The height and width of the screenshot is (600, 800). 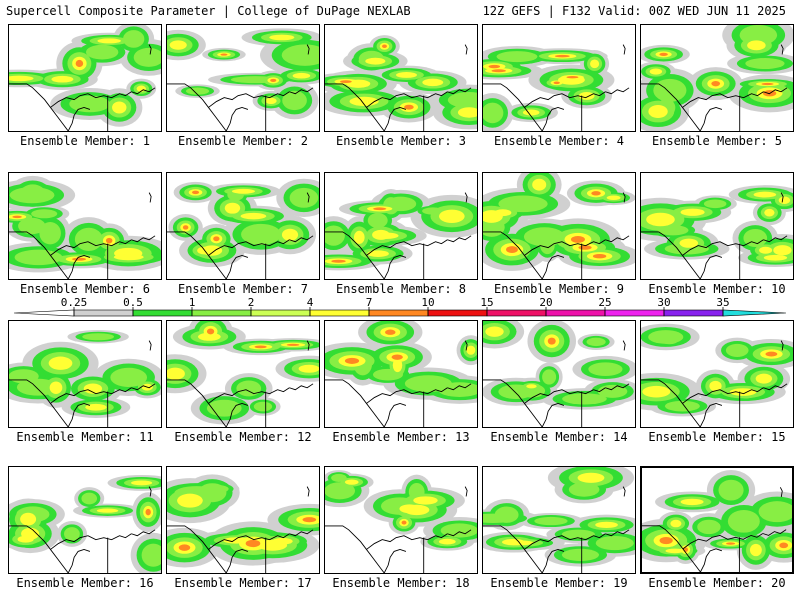 I want to click on panel-caption: Ensemble Member: 12, so click(x=243, y=437).